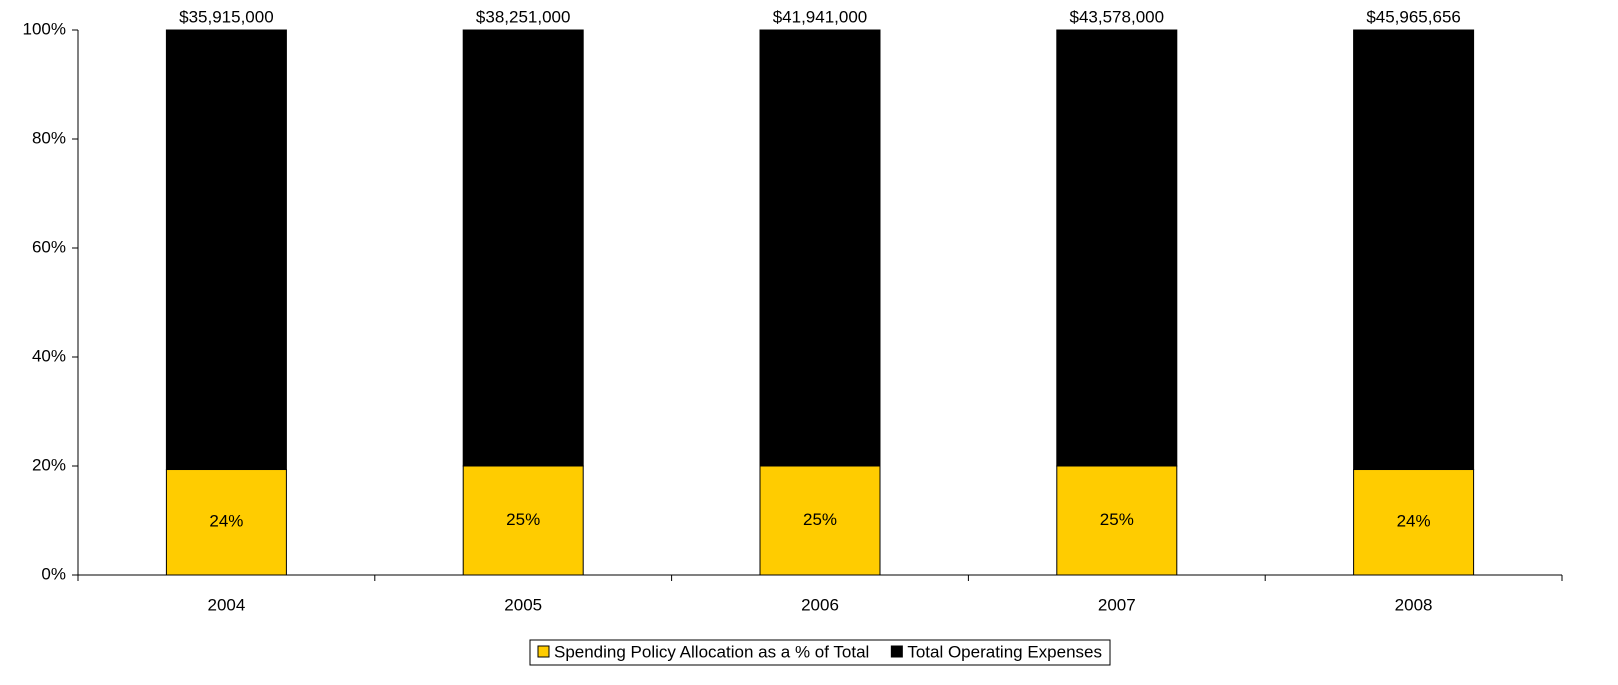  I want to click on x-tick-label: 2006, so click(820, 604).